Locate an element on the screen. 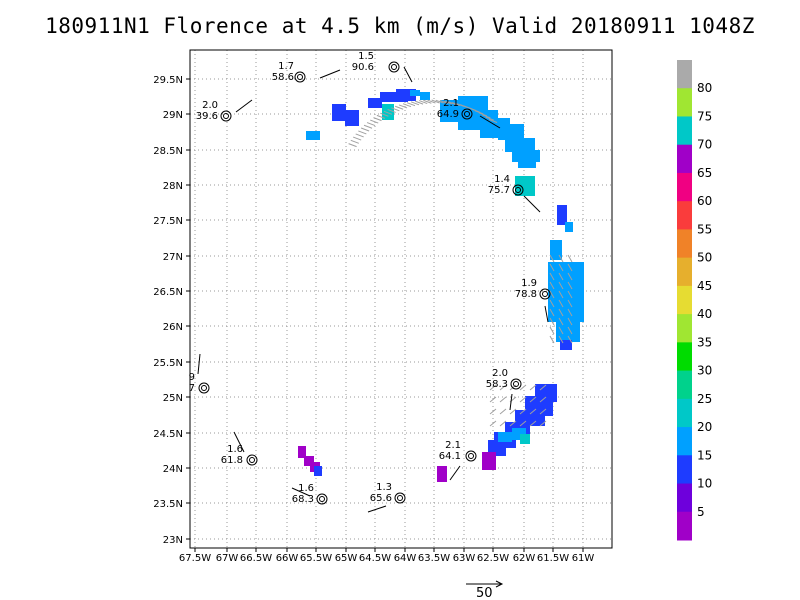  lat-label: 26.5N is located at coordinates (168, 292).